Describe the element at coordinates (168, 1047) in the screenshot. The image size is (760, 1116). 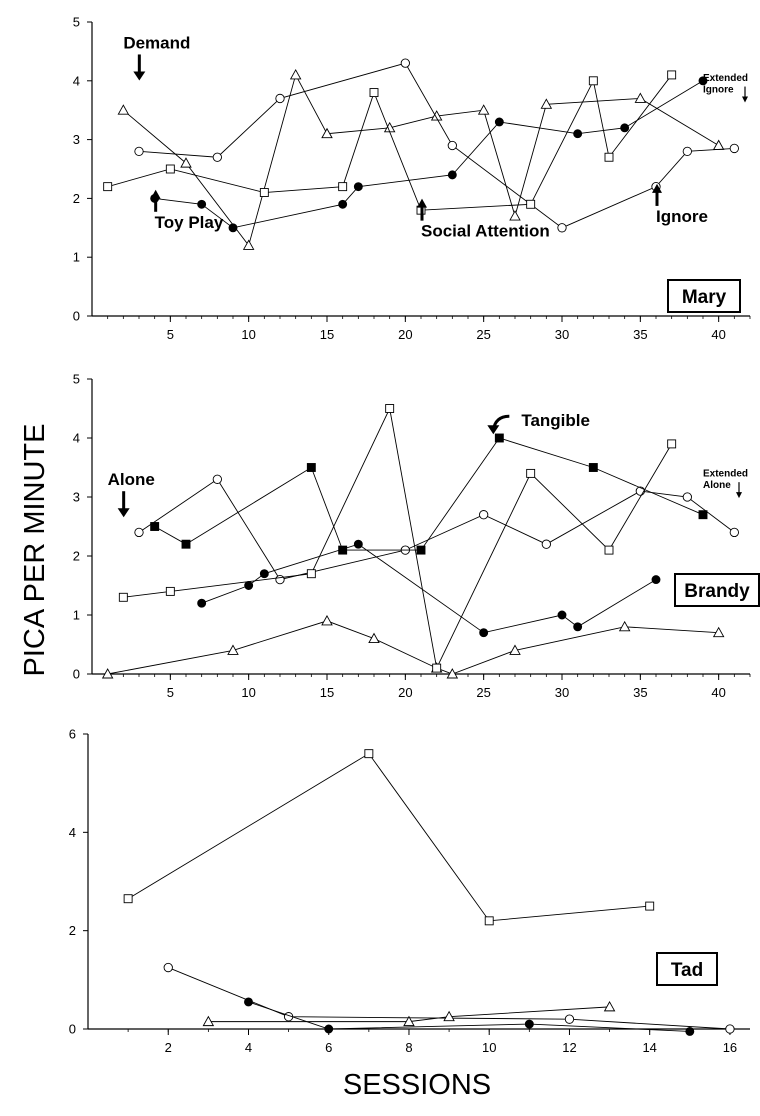
I see `x-tick-label: 2` at that location.